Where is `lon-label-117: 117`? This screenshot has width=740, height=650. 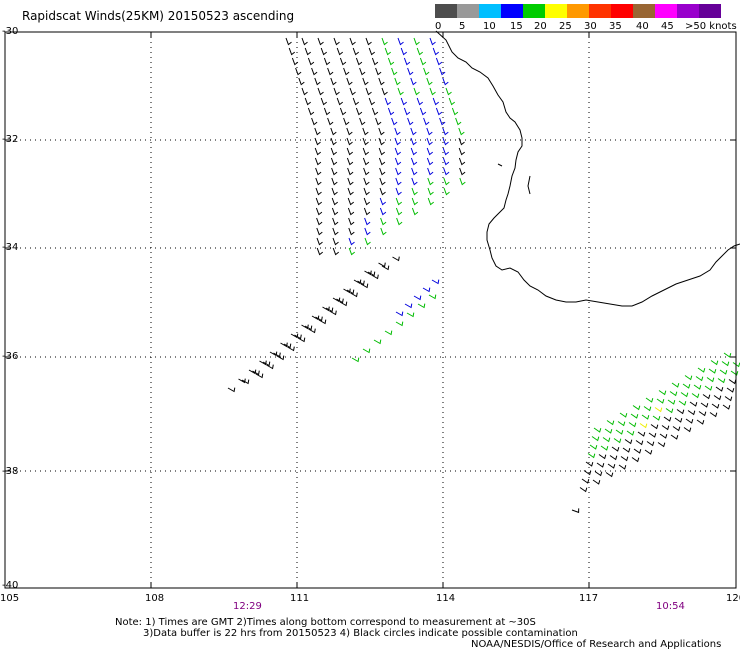
lon-label-117: 117 is located at coordinates (589, 598).